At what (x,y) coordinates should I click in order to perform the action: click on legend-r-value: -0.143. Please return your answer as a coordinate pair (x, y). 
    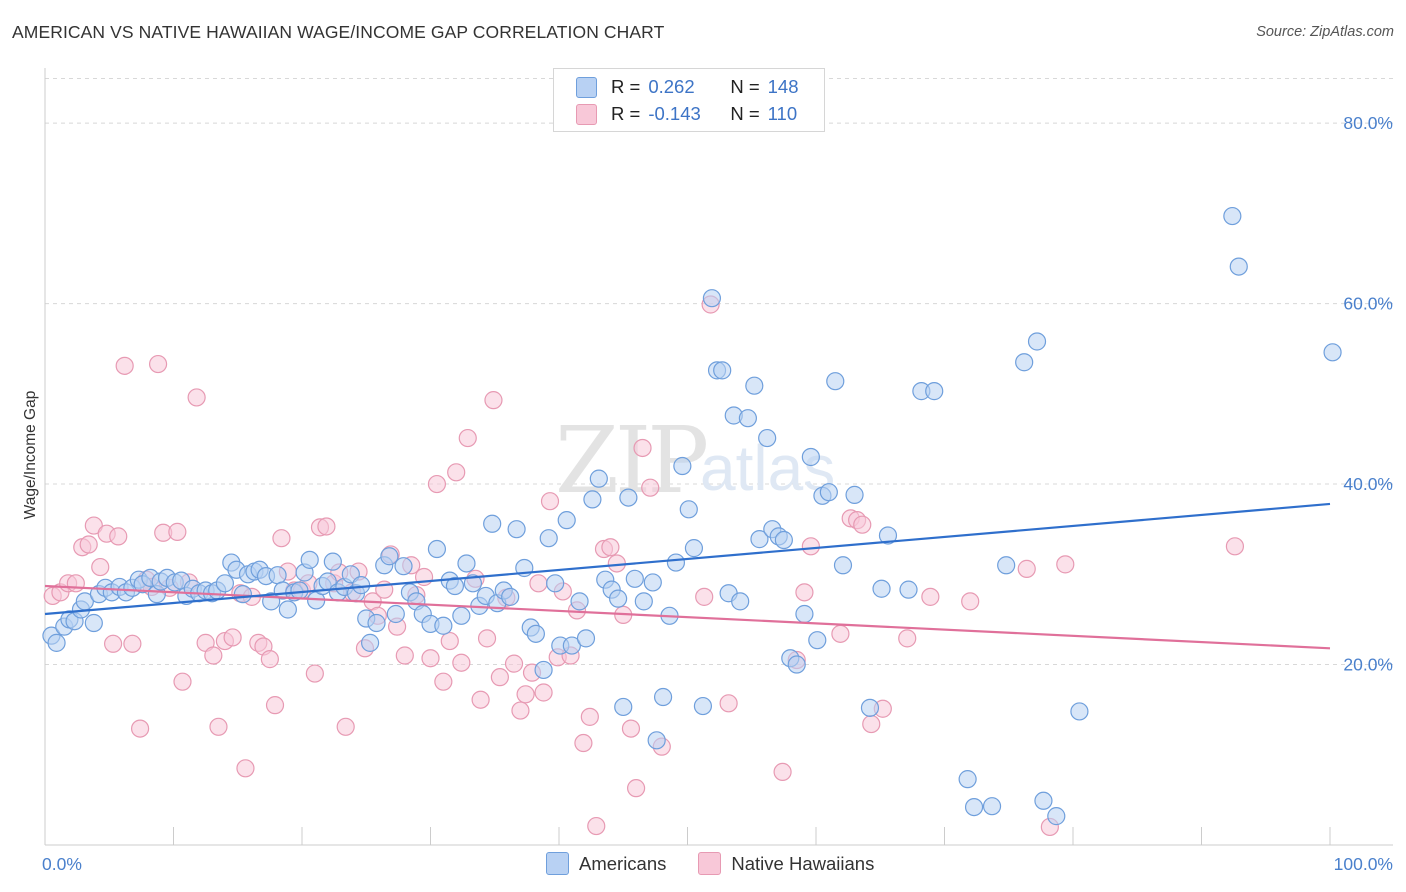
    Looking at the image, I should click on (674, 113).